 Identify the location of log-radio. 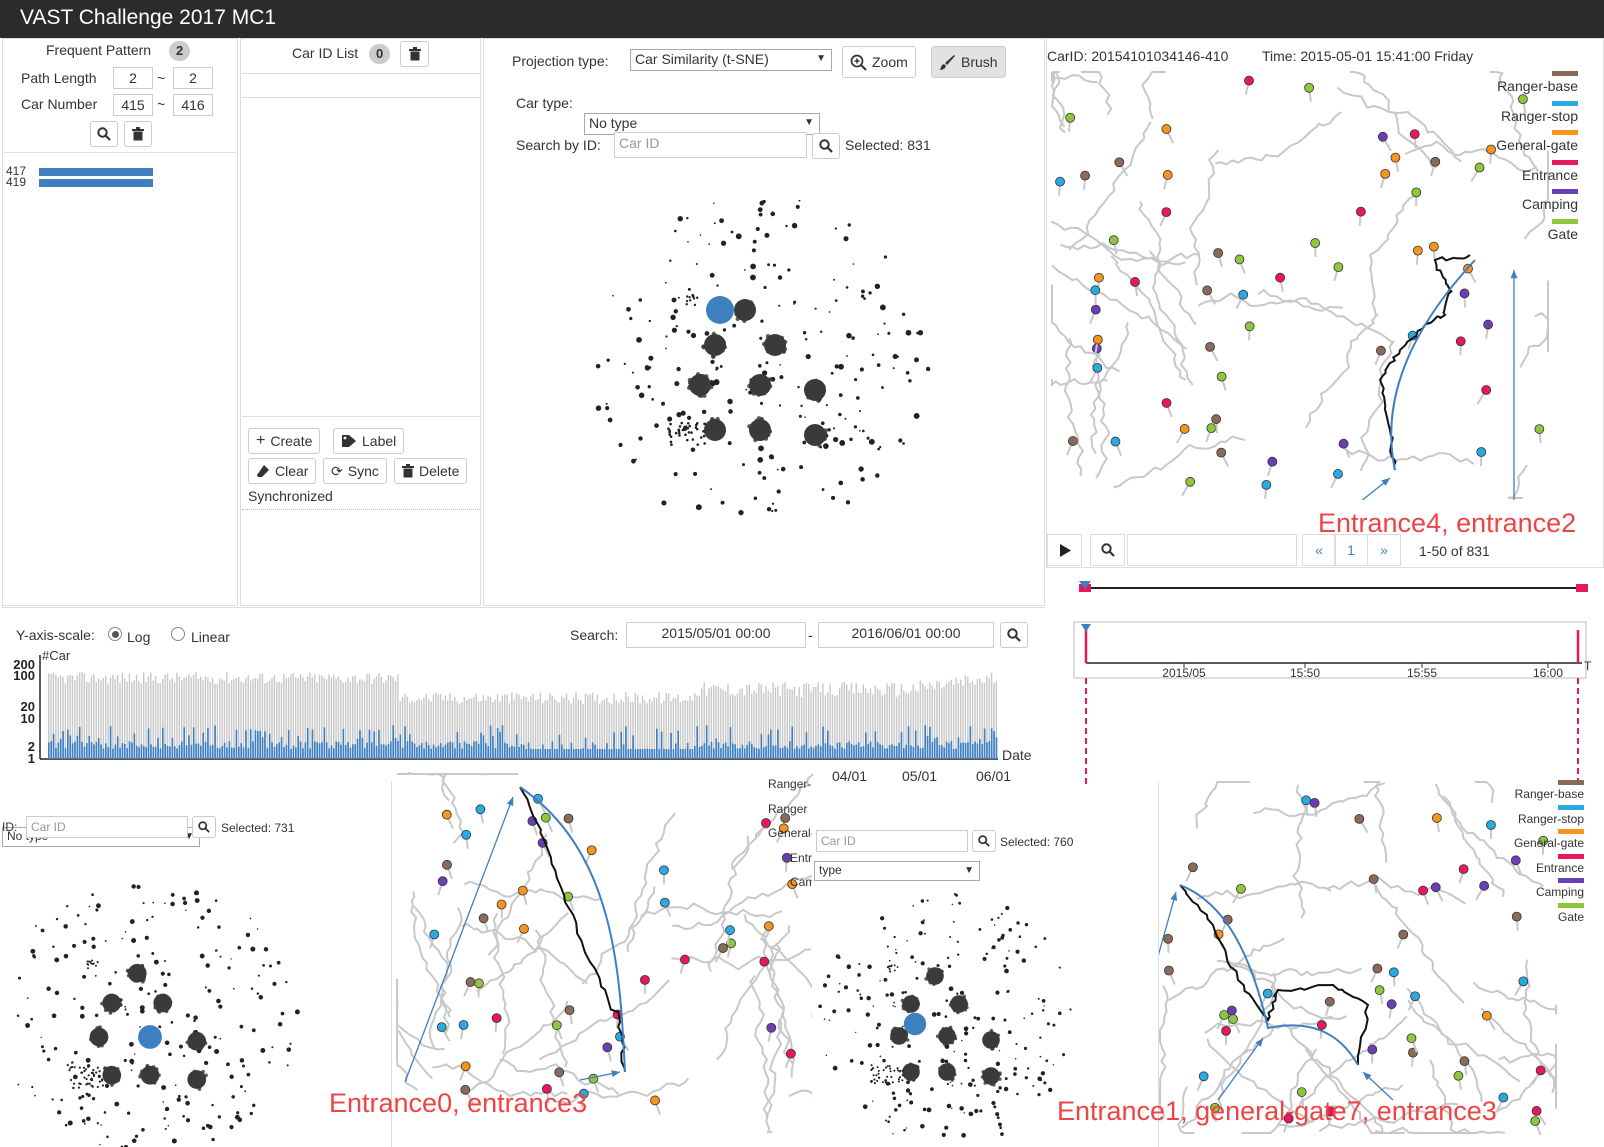
(115, 634).